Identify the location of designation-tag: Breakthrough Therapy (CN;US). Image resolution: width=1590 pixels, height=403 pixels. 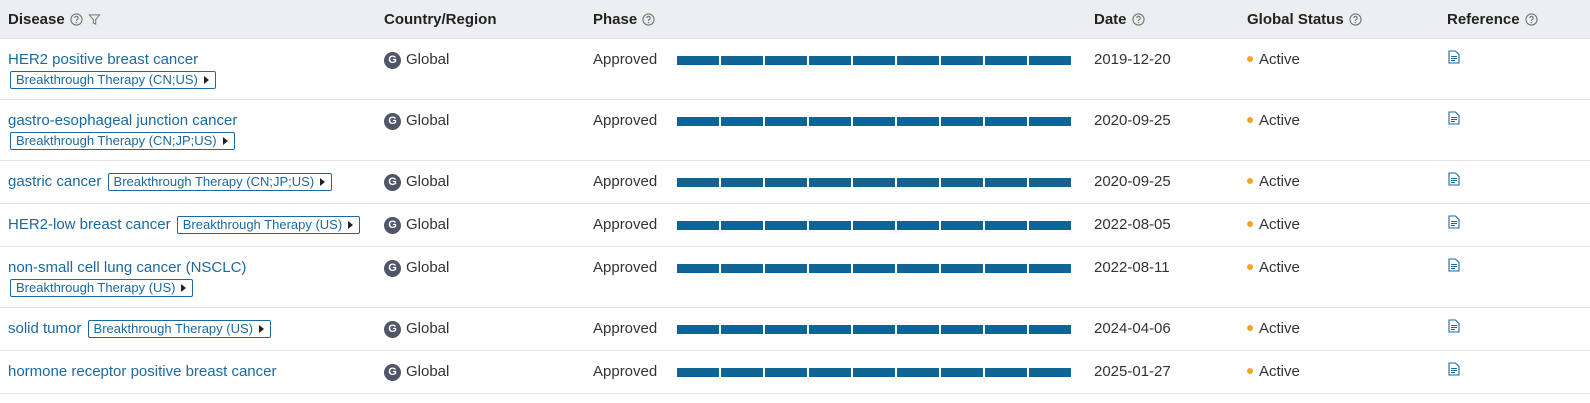
(113, 80).